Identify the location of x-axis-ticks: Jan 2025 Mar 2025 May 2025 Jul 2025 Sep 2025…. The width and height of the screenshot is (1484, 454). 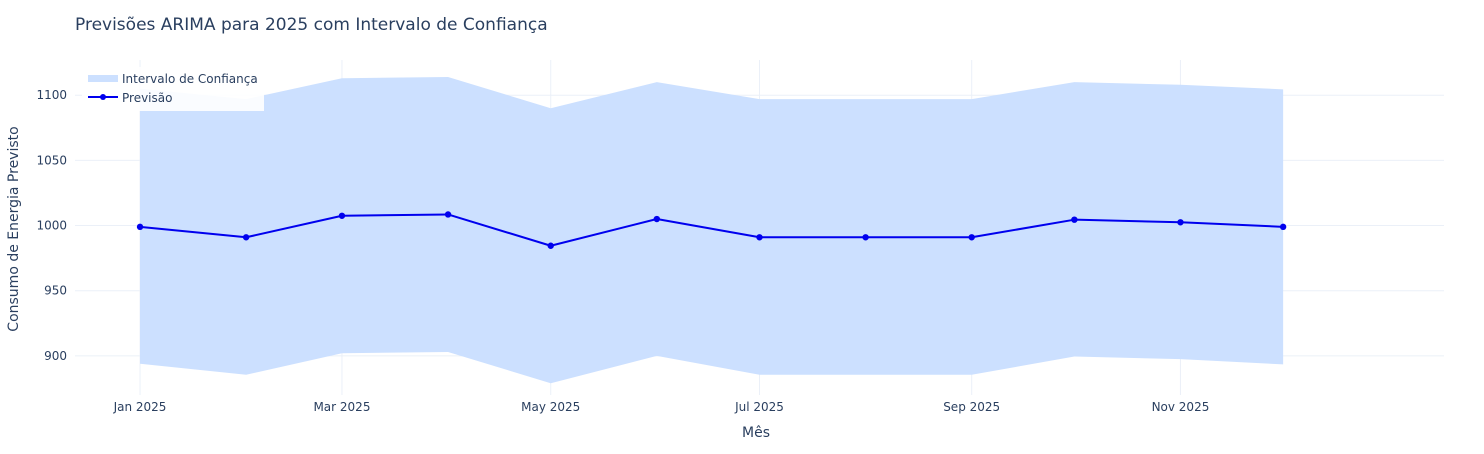
(661, 407).